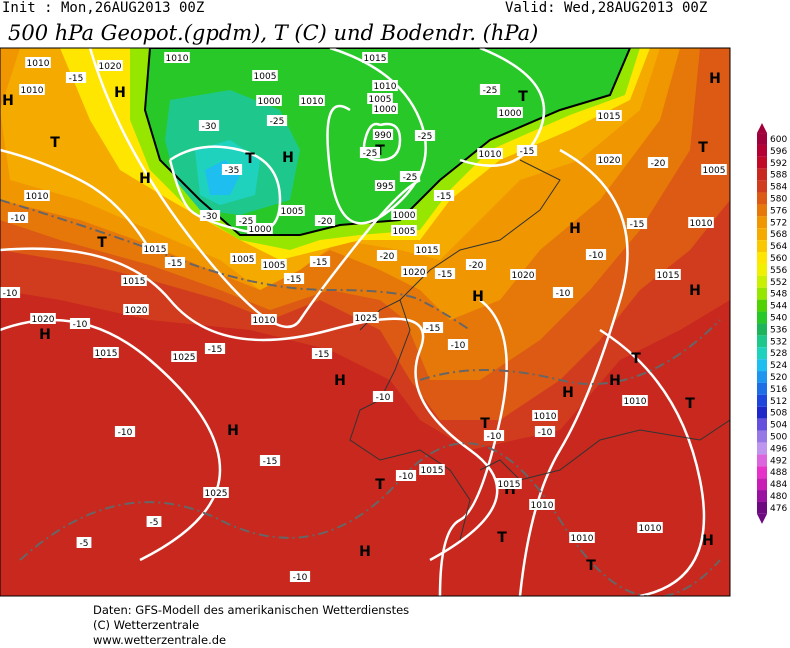 This screenshot has height=648, width=790. I want to click on colorbar-label: 476, so click(778, 509).